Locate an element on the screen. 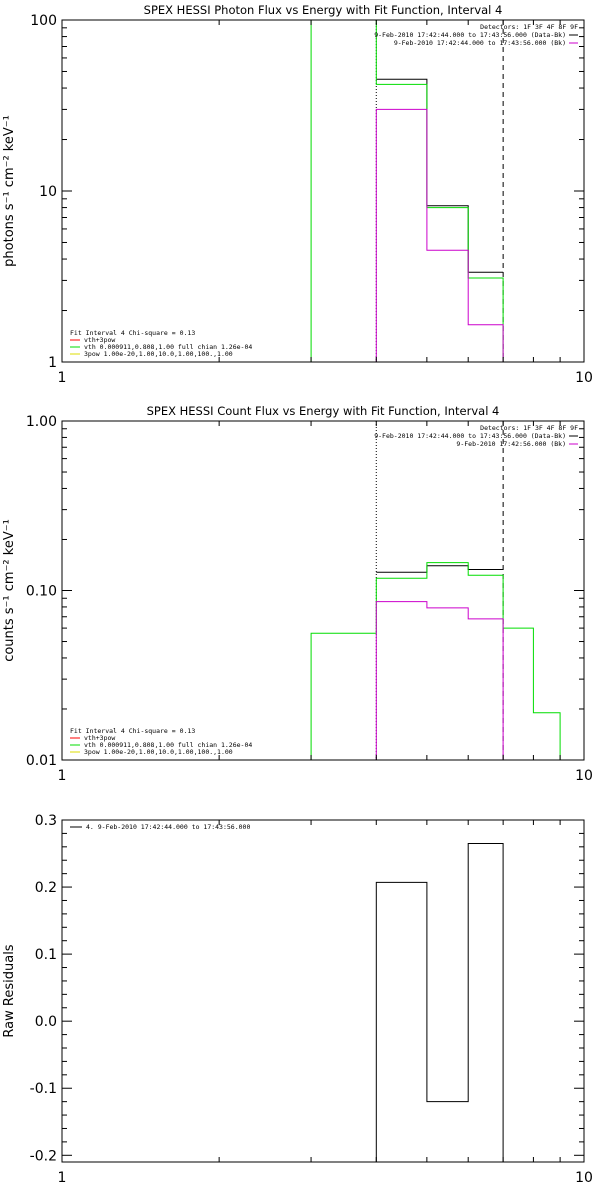 The height and width of the screenshot is (1200, 600). y-tick-label: 0.1 is located at coordinates (46, 955).